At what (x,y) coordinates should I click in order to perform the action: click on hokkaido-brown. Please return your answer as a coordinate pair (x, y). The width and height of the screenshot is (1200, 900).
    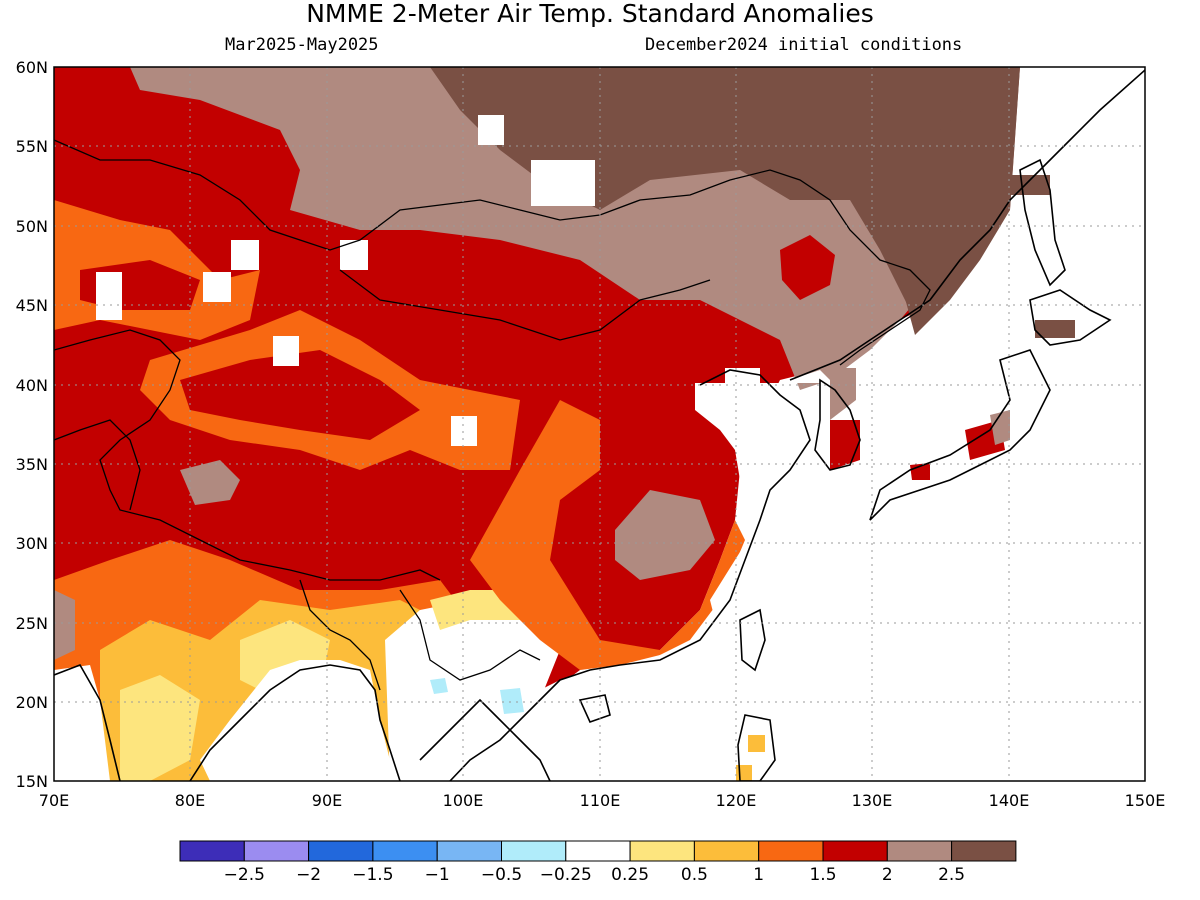
    Looking at the image, I should click on (1055, 329).